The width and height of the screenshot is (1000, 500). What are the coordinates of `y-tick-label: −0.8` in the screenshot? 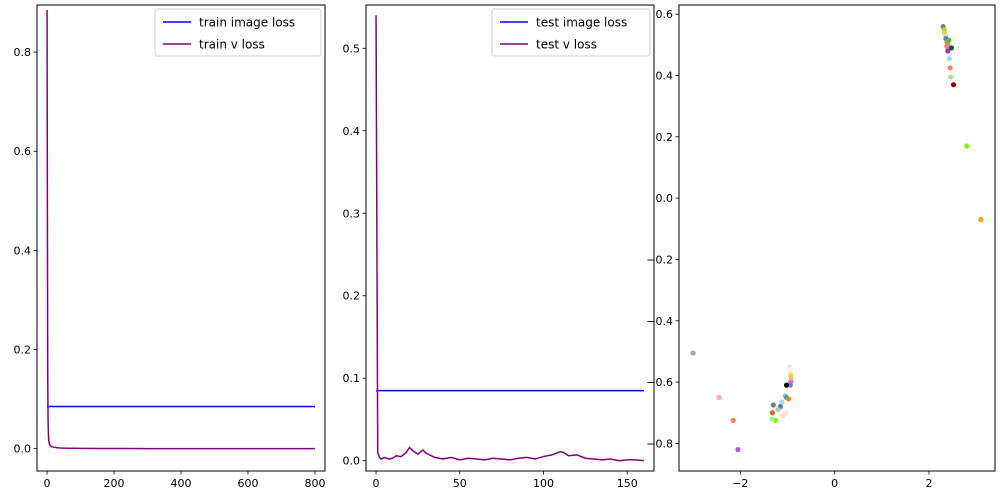 It's located at (659, 443).